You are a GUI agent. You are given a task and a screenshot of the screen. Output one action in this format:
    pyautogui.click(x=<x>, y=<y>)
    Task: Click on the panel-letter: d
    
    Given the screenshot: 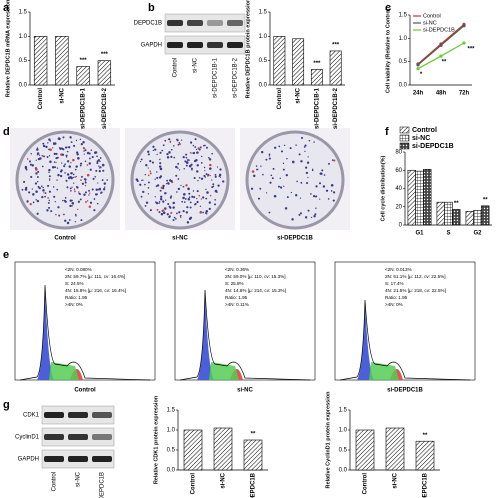 What is the action you would take?
    pyautogui.click(x=6, y=132)
    